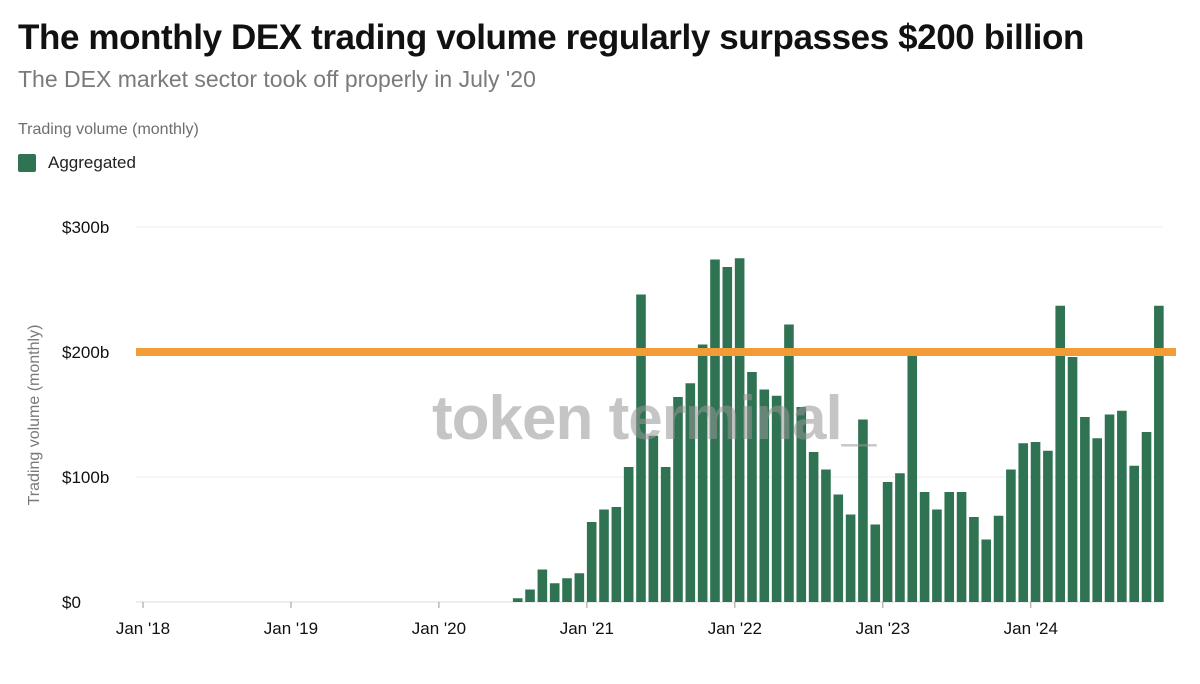 Image resolution: width=1200 pixels, height=684 pixels. What do you see at coordinates (71, 602) in the screenshot?
I see `y-tick-label: $0` at bounding box center [71, 602].